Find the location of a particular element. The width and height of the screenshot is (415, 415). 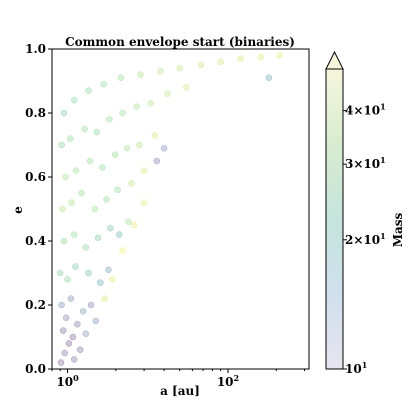

y-tick-label: 0.8 is located at coordinates (35, 113).